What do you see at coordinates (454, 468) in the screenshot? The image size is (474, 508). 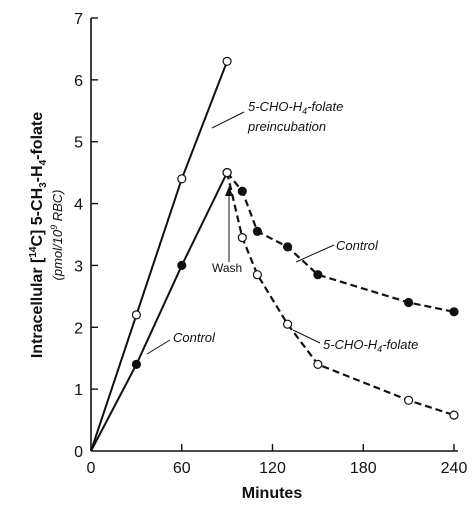 I see `x-tick-label: 240` at bounding box center [454, 468].